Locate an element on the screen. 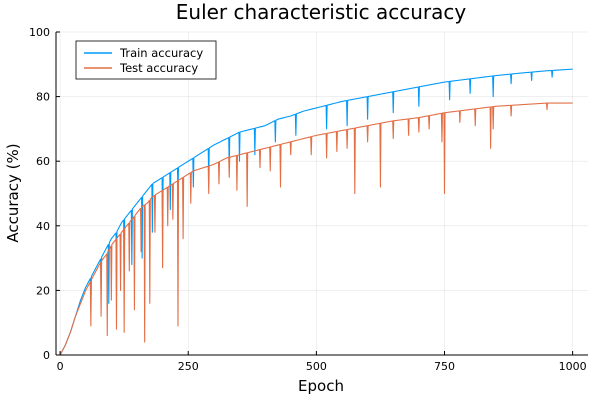 Image resolution: width=600 pixels, height=400 pixels. x-tick-label: 500 is located at coordinates (316, 366).